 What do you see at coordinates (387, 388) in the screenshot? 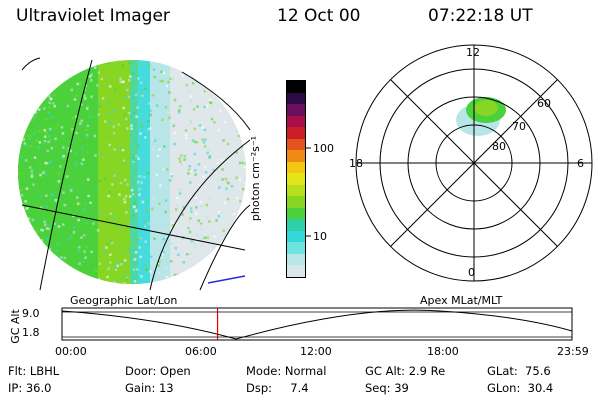
I see `status-seq: Seq: 39` at bounding box center [387, 388].